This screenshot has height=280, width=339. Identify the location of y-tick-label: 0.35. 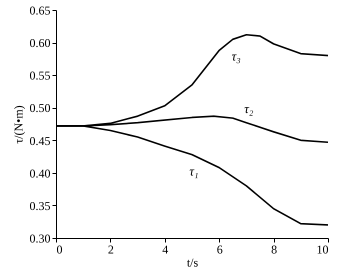
(40, 205).